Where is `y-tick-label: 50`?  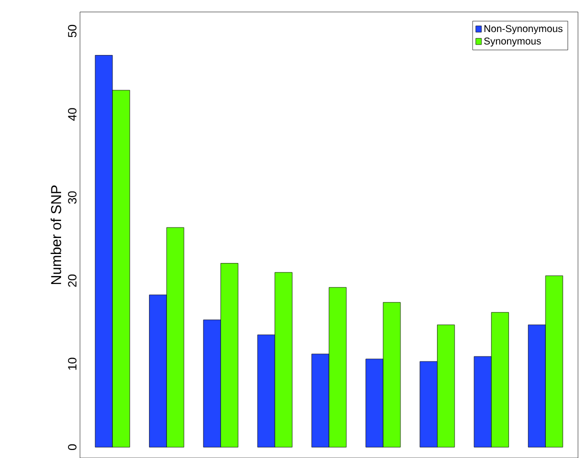 y-tick-label: 50 is located at coordinates (72, 31).